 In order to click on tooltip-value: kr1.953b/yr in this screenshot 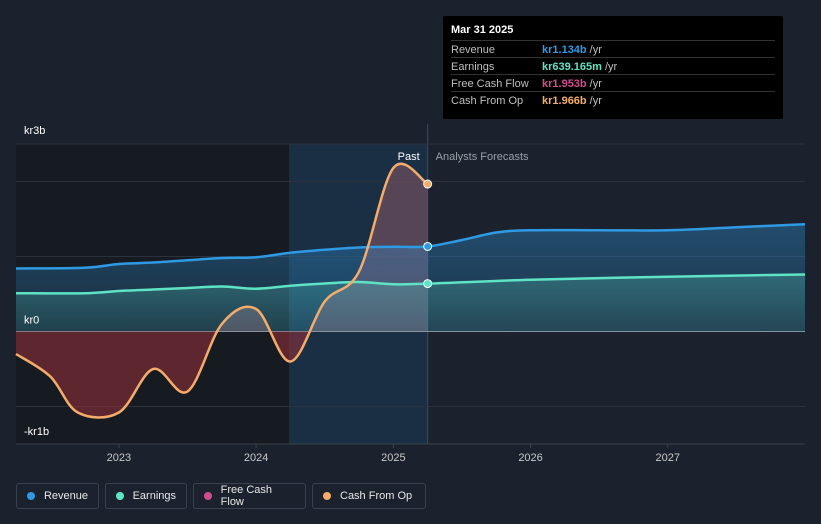, I will do `click(572, 84)`.